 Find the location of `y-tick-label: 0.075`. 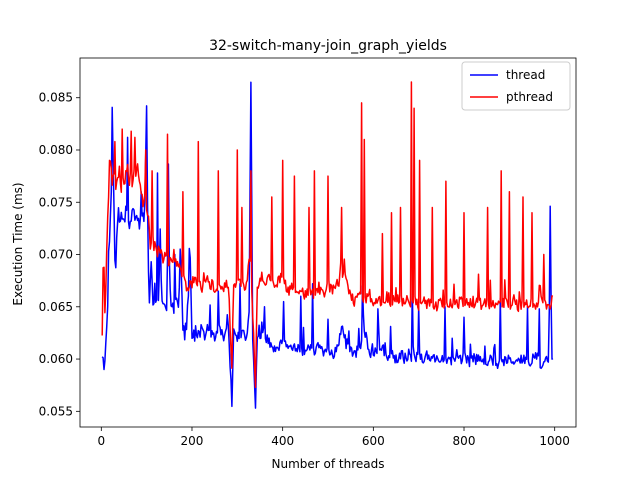

y-tick-label: 0.075 is located at coordinates (56, 202).